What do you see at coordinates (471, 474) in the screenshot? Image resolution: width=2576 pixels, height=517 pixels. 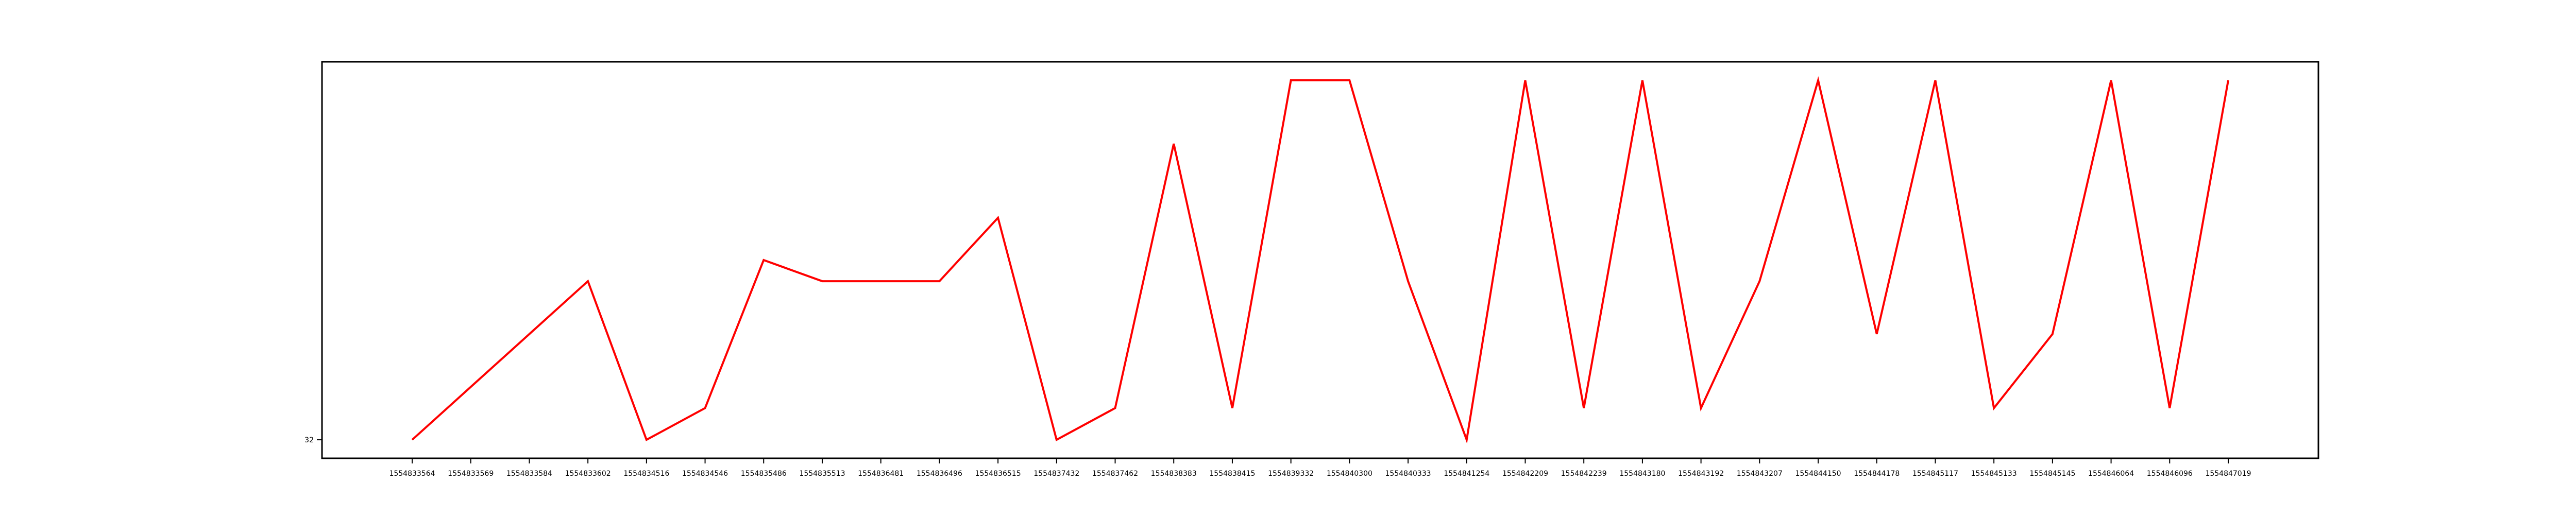 I see `x-tick-label: 1554833569` at bounding box center [471, 474].